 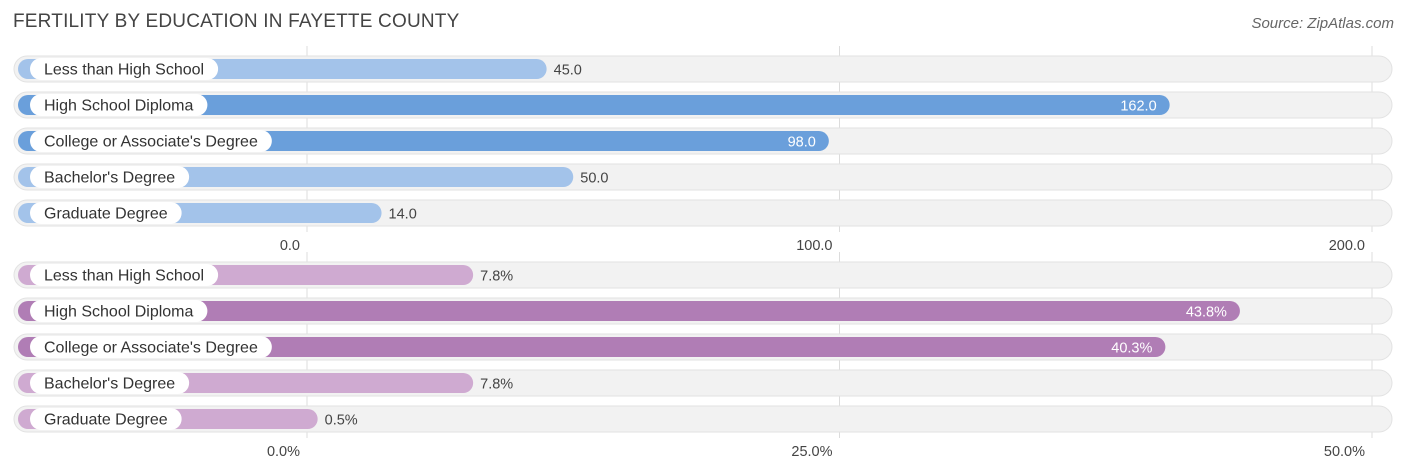 I want to click on tick-label: 0.0, so click(x=290, y=246).